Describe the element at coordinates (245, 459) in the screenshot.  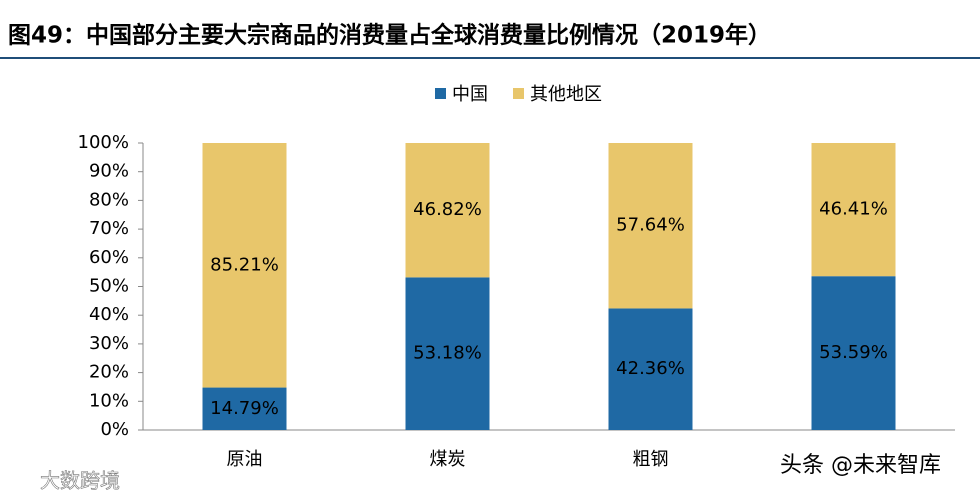
I see `x-tick-label: 原油` at that location.